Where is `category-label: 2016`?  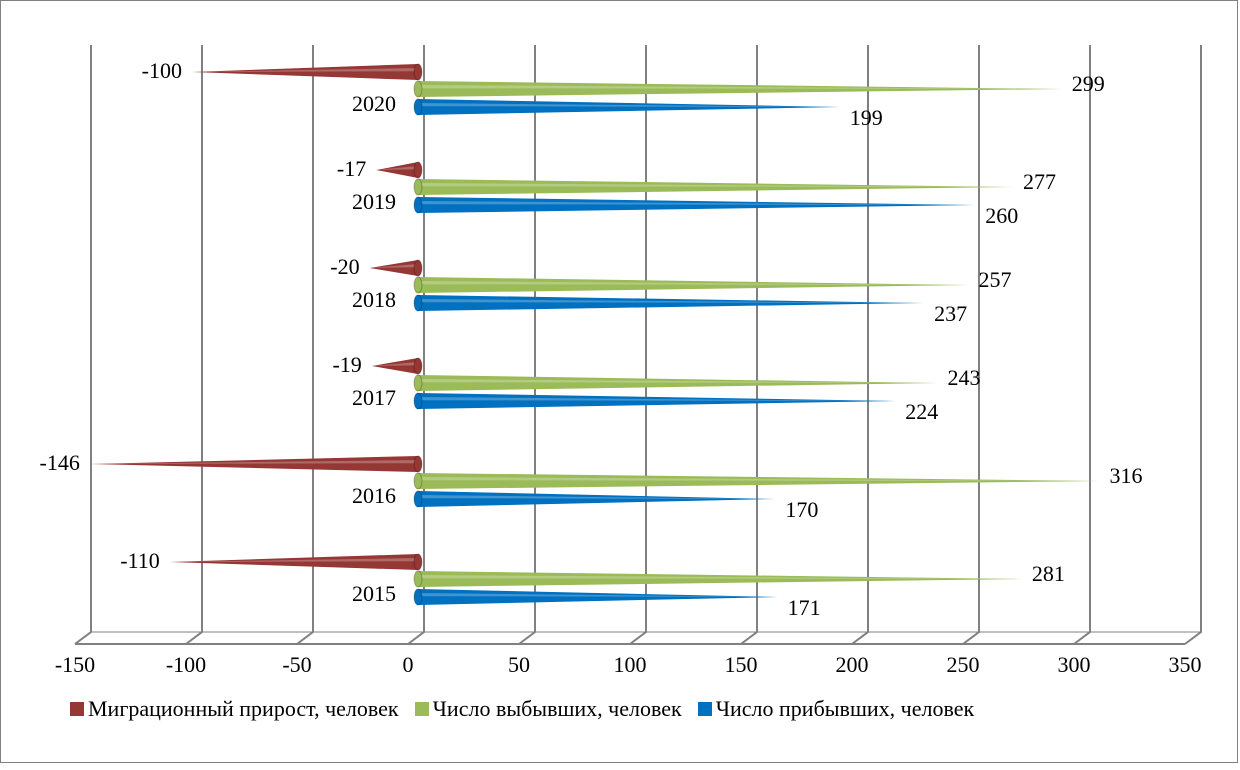 category-label: 2016 is located at coordinates (374, 495).